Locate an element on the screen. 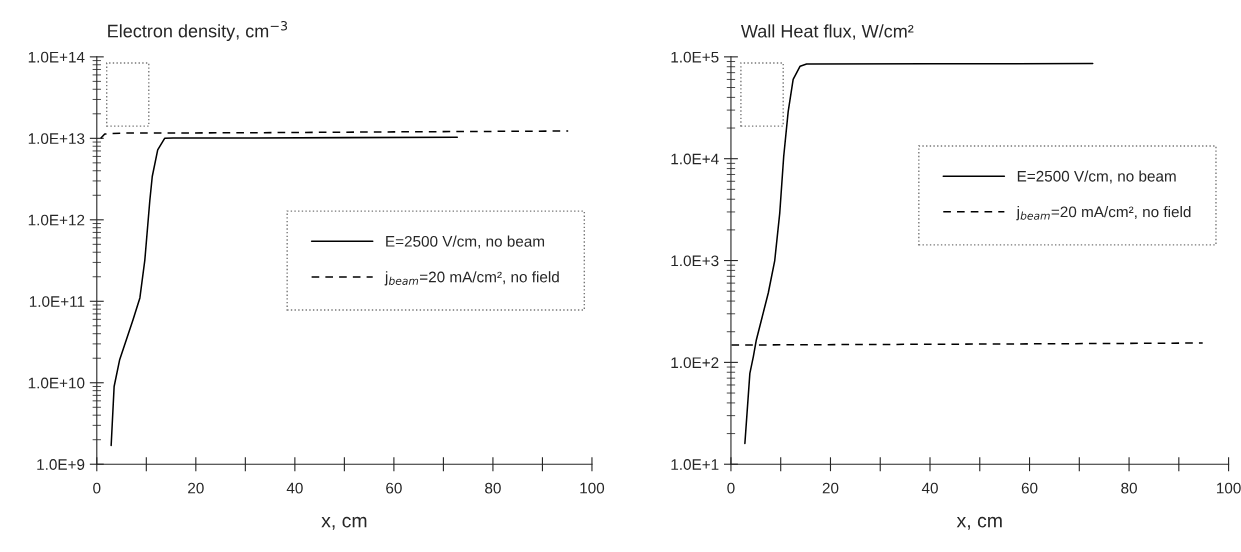 This screenshot has width=1241, height=552. y-tick-label: 1.0E+2 is located at coordinates (695, 363).